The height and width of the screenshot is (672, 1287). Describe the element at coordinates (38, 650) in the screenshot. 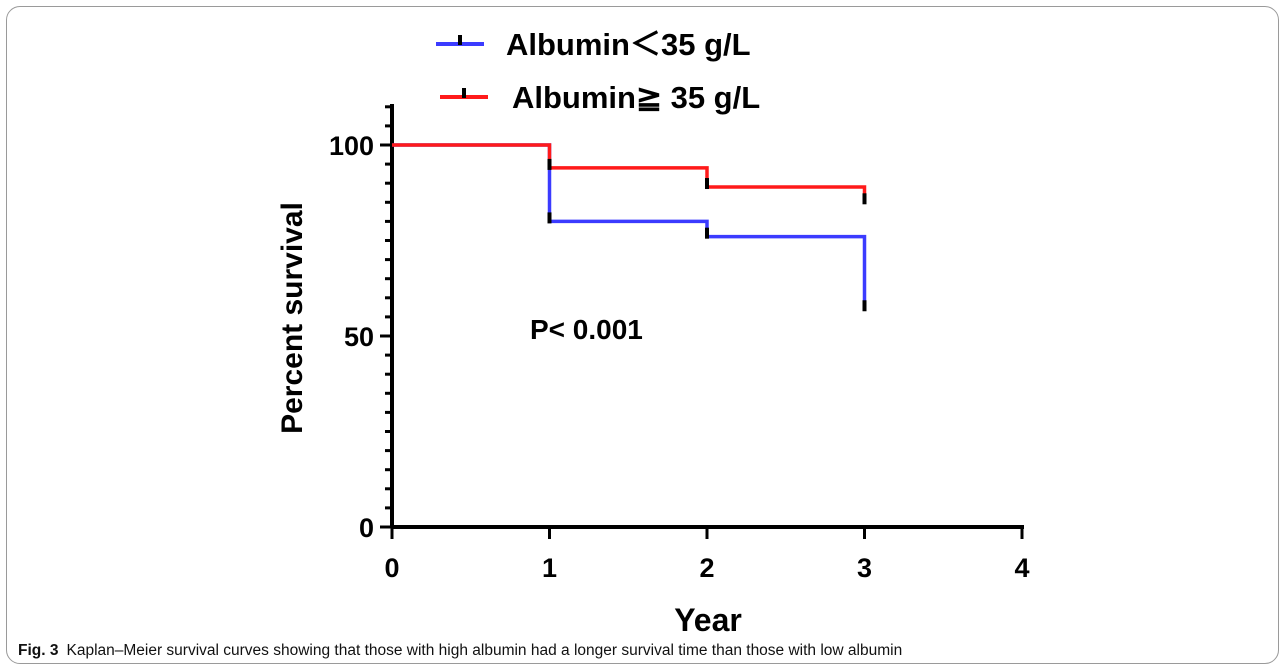

I see `caption-label: Fig. 3` at that location.